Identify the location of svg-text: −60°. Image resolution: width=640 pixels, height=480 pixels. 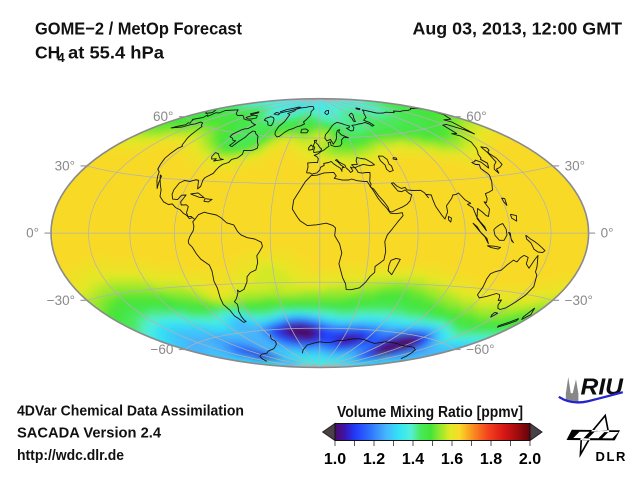
(480, 349).